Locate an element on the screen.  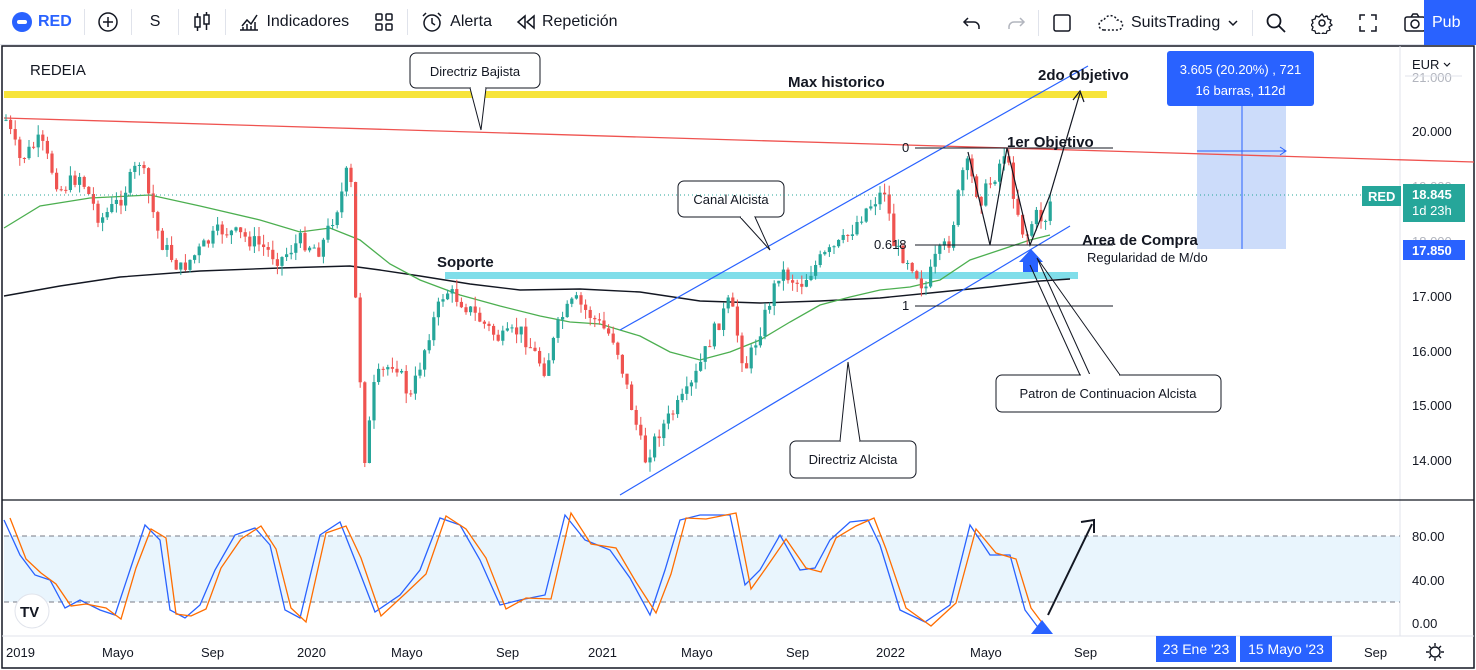
alert-button: Alerta is located at coordinates (456, 22).